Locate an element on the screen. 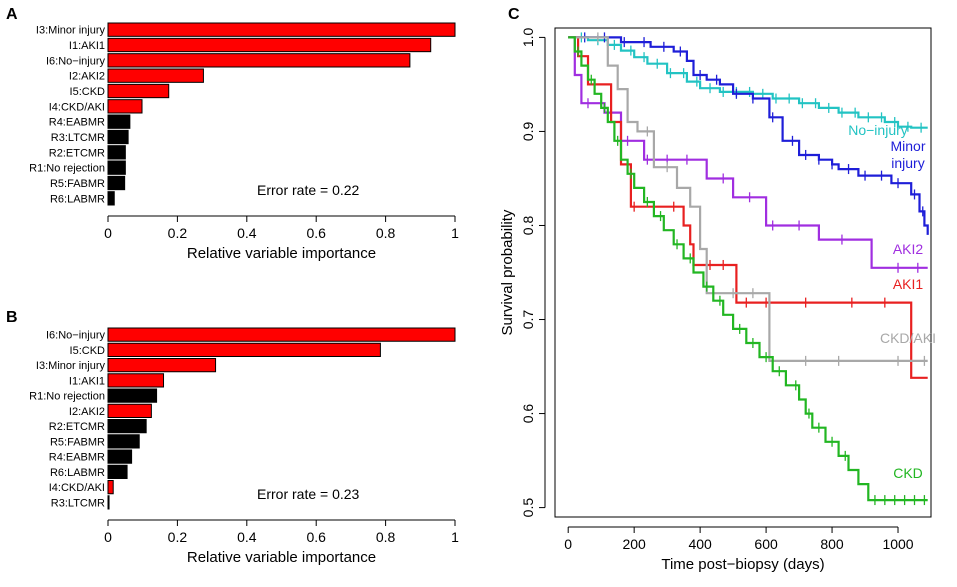 This screenshot has height=587, width=957. y-tick-label: 0.6 is located at coordinates (528, 414).